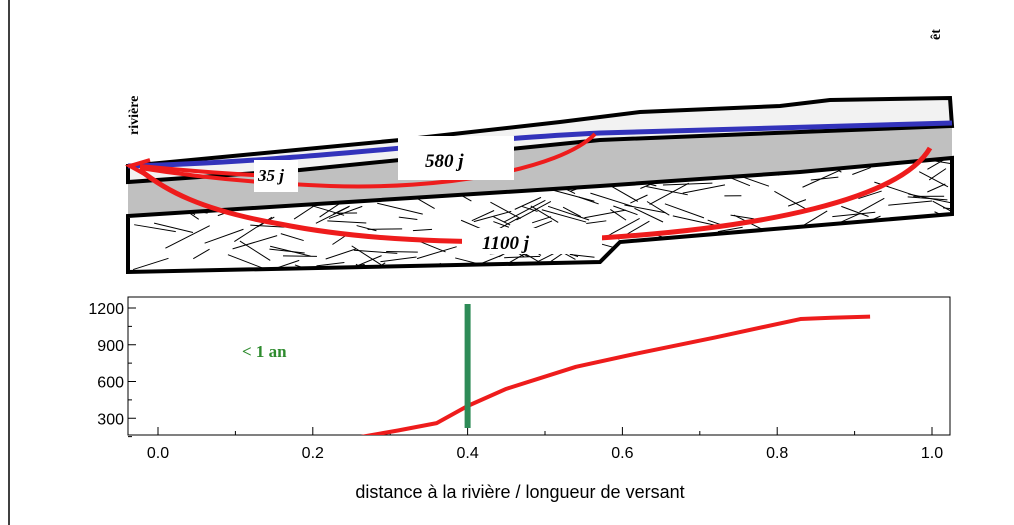  What do you see at coordinates (777, 453) in the screenshot?
I see `x-tick-label: 0.8` at bounding box center [777, 453].